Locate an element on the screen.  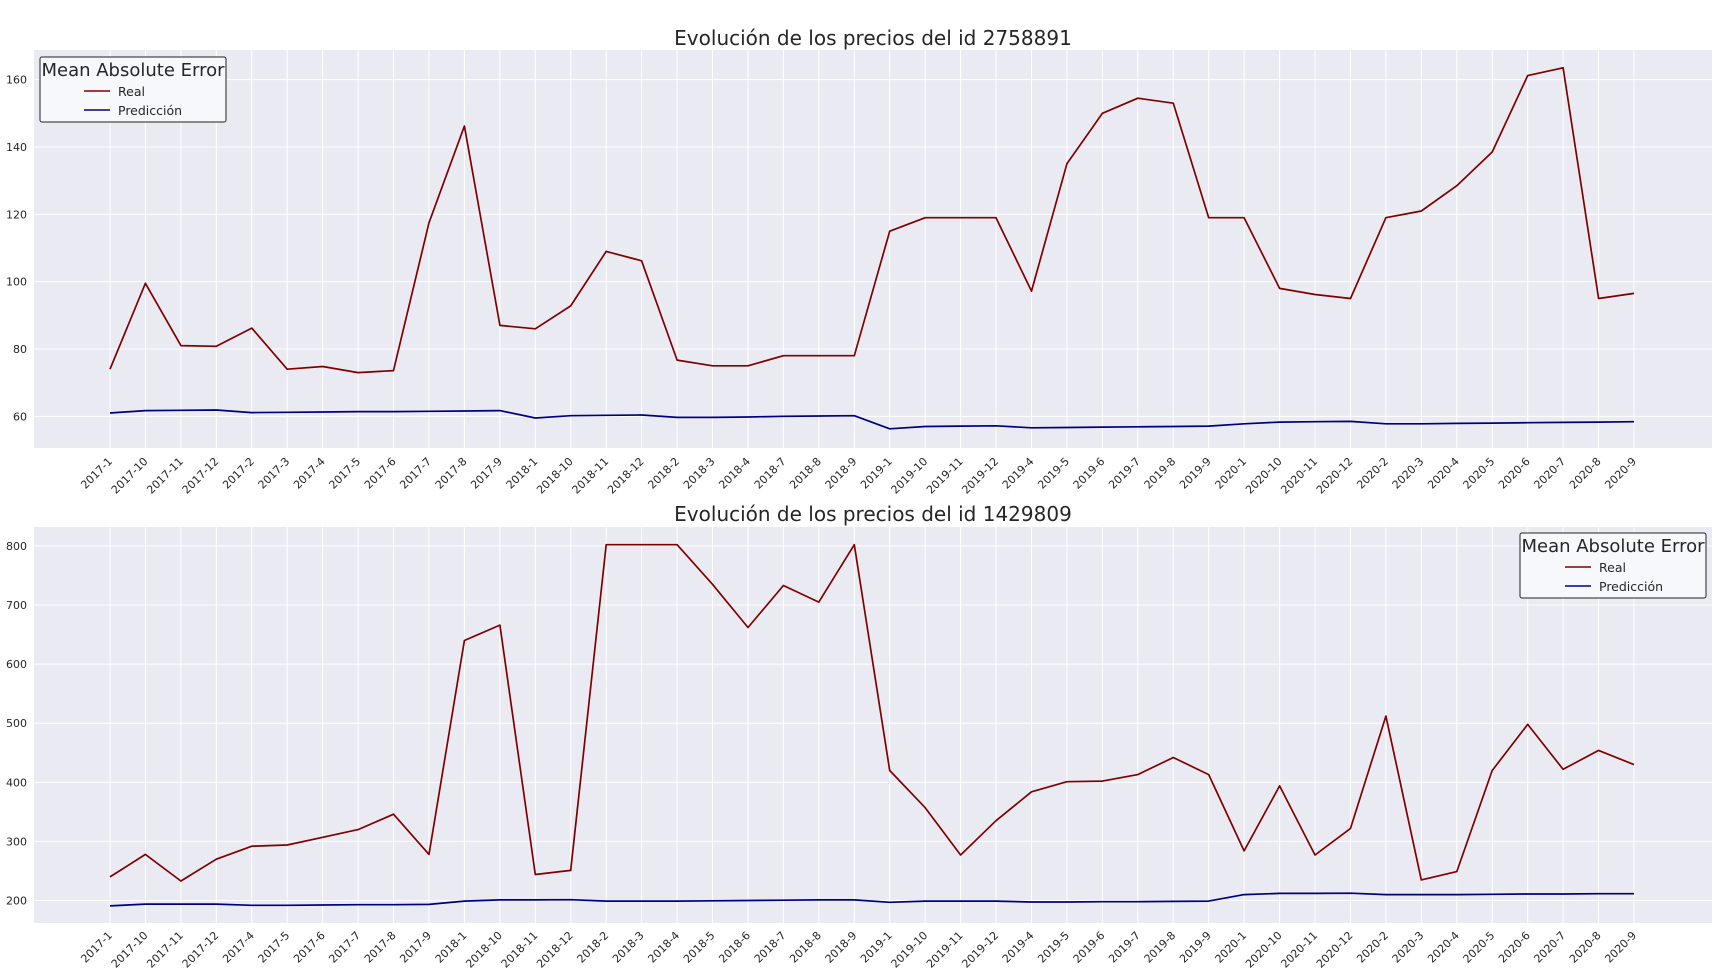
y-tick-label: 500 is located at coordinates (16, 723).